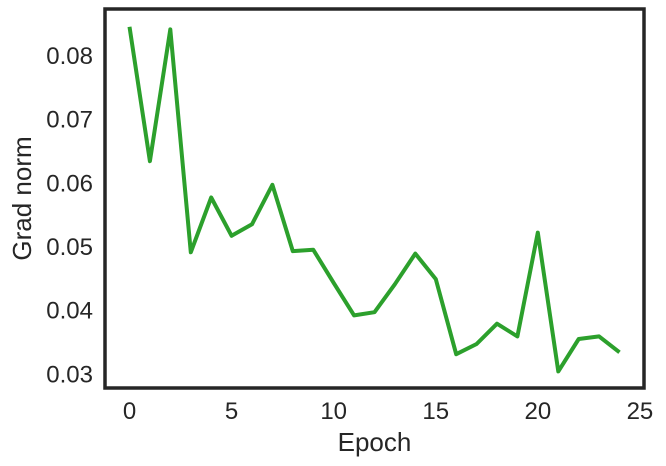  Describe the element at coordinates (69, 183) in the screenshot. I see `y-tick-label: 0.06` at that location.